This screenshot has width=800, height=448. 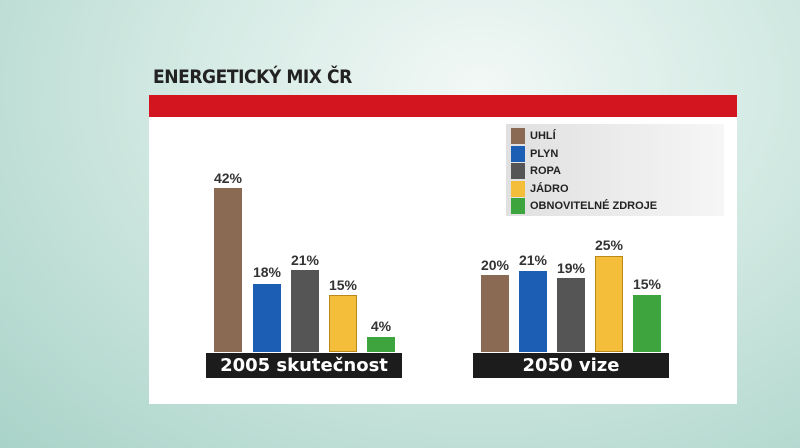 What do you see at coordinates (228, 178) in the screenshot?
I see `value-label: 42%` at bounding box center [228, 178].